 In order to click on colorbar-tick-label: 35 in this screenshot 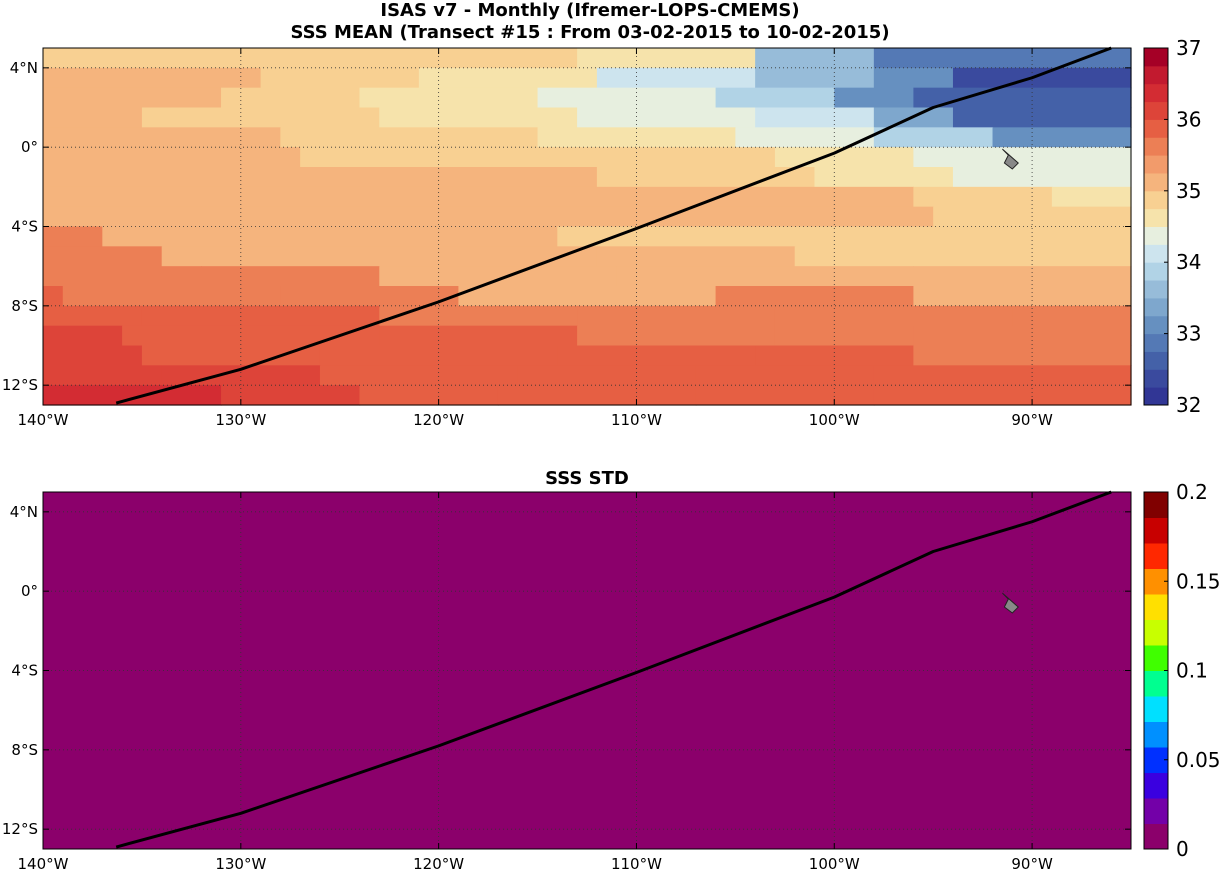, I will do `click(1188, 191)`.